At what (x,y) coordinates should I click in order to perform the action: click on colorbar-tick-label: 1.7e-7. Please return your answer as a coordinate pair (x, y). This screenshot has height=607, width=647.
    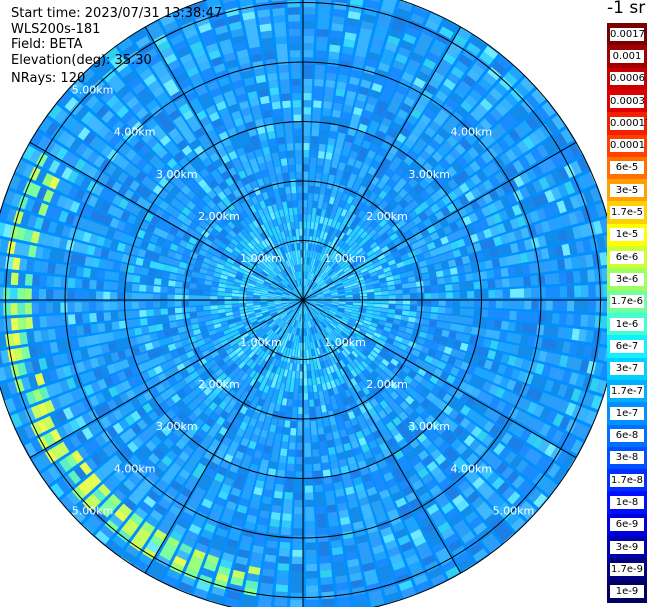
    Looking at the image, I should click on (627, 391).